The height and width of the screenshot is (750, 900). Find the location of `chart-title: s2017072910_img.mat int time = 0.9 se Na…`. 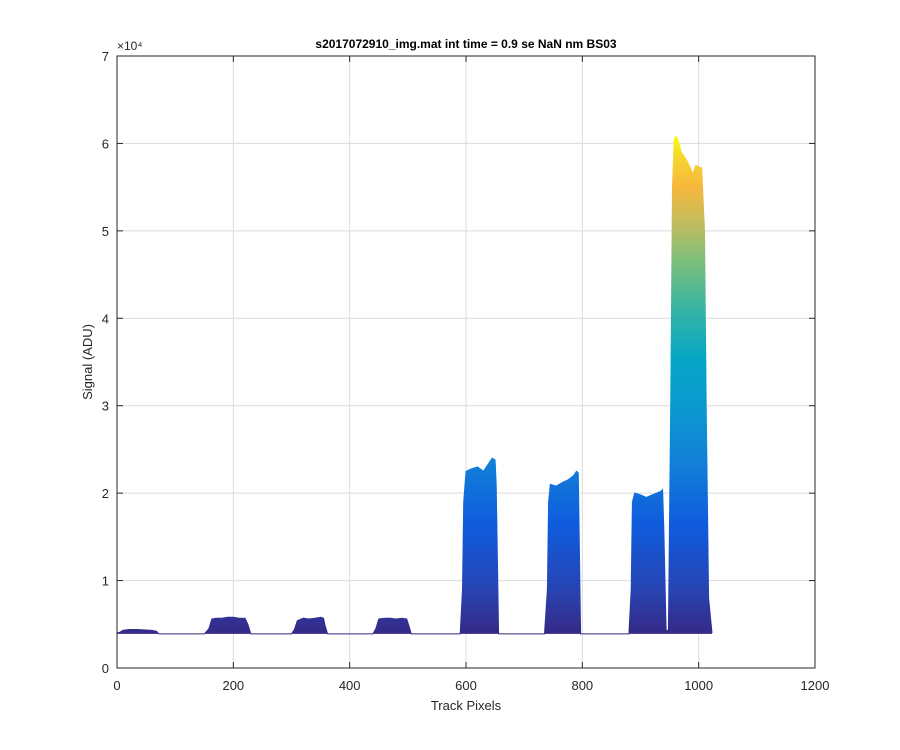

chart-title: s2017072910_img.mat int time = 0.9 se Na… is located at coordinates (465, 44).